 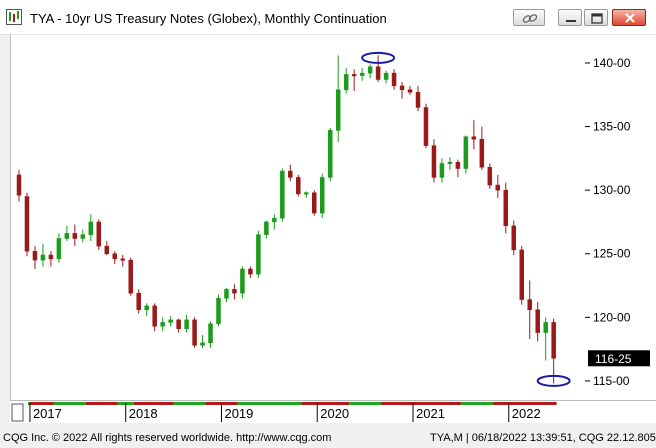 I want to click on time-axis: 2017 2018 2019 2020 2021 2022, so click(x=333, y=411).